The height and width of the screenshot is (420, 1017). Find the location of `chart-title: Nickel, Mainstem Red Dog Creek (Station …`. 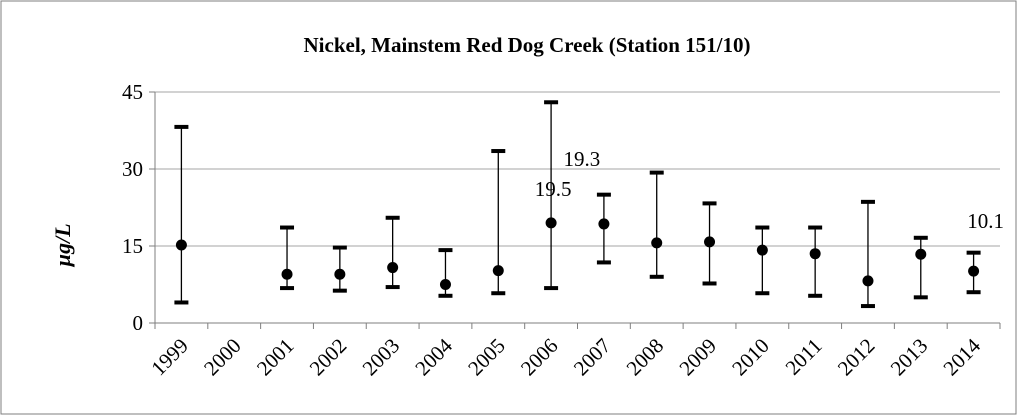

chart-title: Nickel, Mainstem Red Dog Creek (Station … is located at coordinates (527, 45).